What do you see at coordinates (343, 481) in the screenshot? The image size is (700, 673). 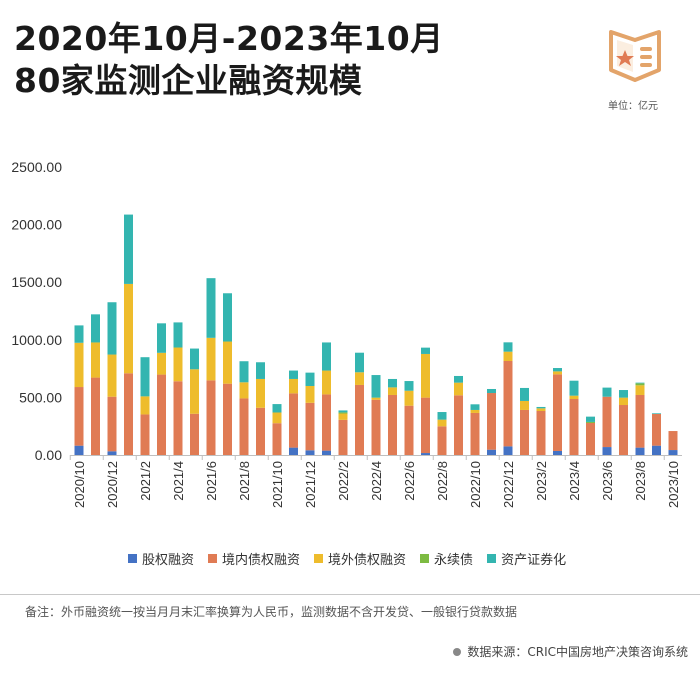 I see `x-tick-label: 2022/2` at bounding box center [343, 481].